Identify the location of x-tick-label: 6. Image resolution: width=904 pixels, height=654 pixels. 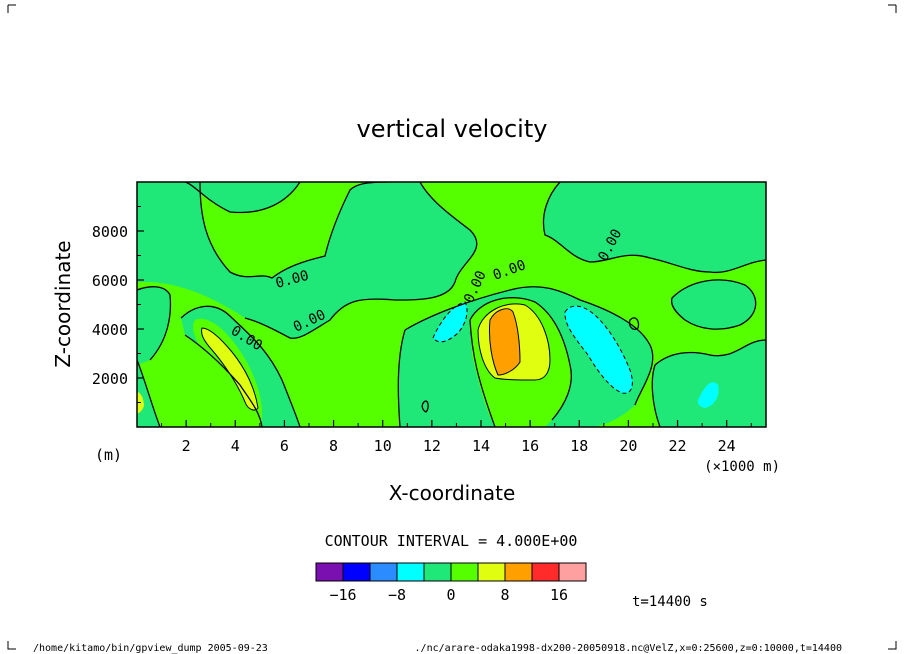
(284, 446).